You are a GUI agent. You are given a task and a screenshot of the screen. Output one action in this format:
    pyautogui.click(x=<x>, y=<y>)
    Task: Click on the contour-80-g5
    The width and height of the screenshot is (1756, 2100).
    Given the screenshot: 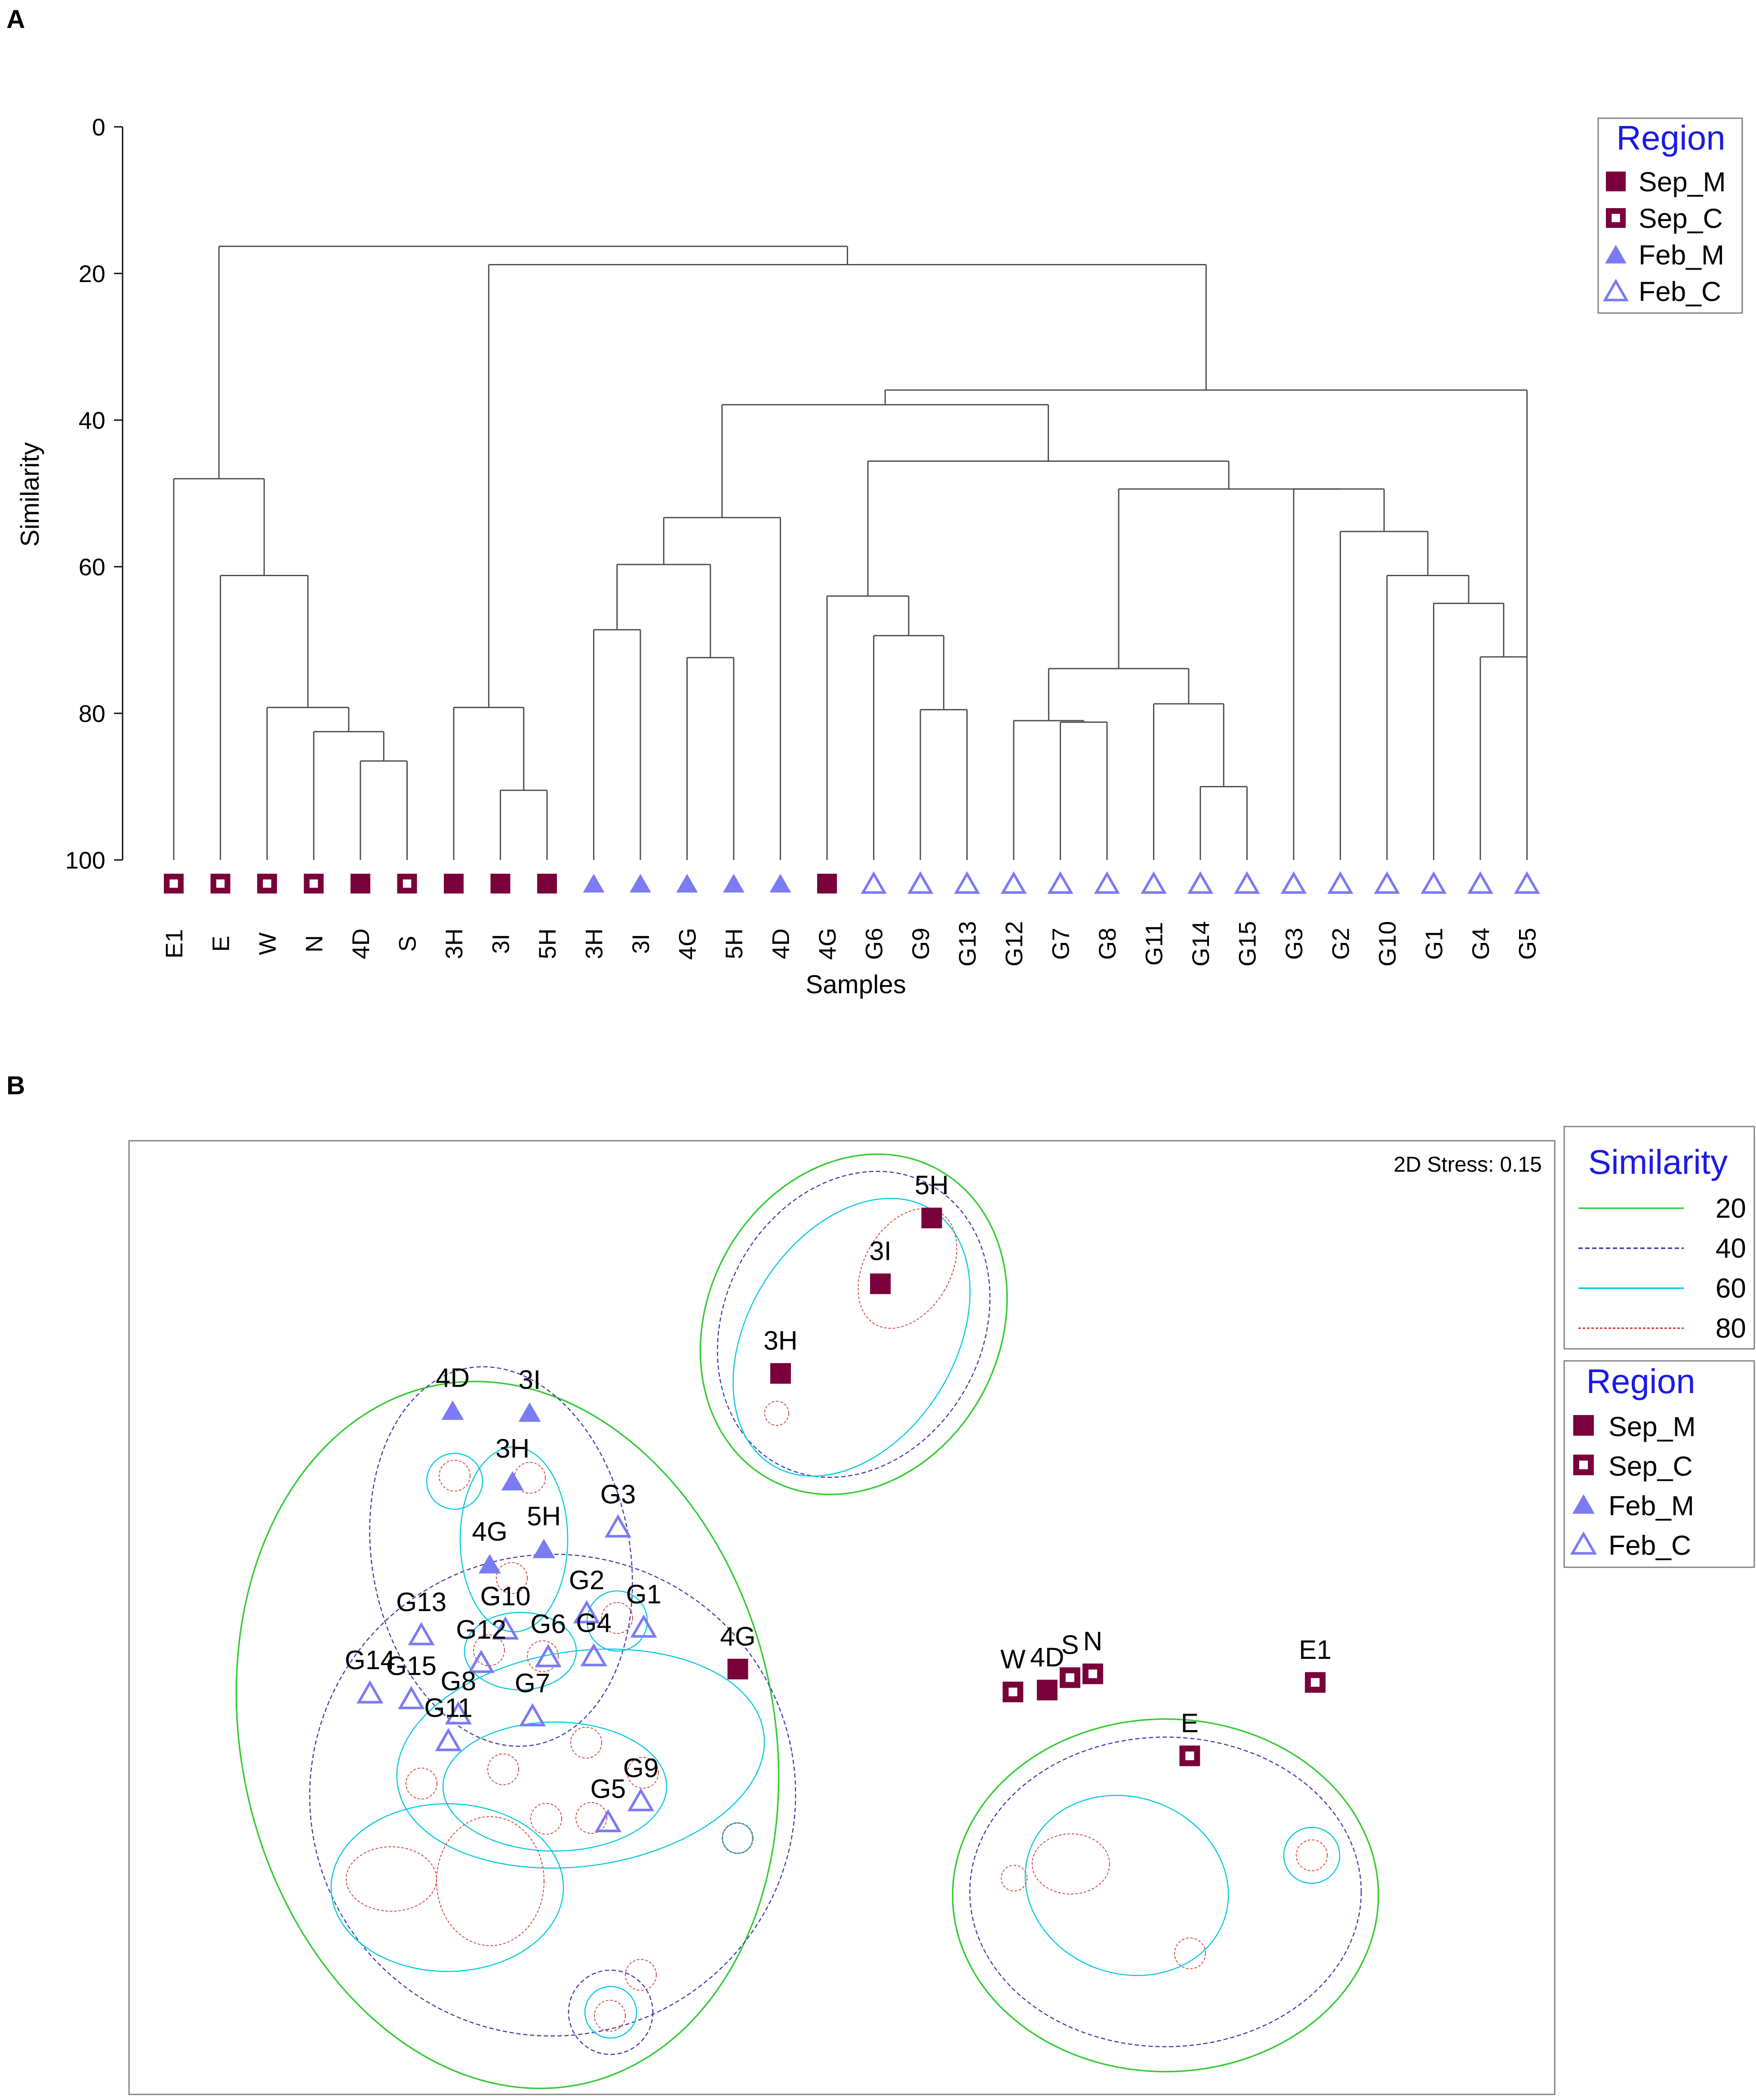 What is the action you would take?
    pyautogui.click(x=610, y=2016)
    